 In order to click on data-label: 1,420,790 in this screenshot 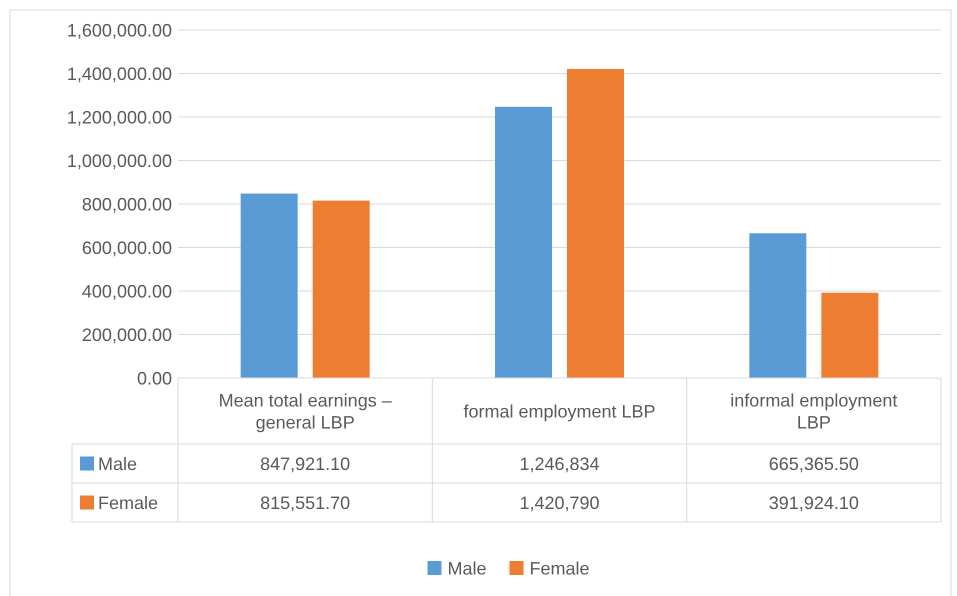, I will do `click(559, 502)`.